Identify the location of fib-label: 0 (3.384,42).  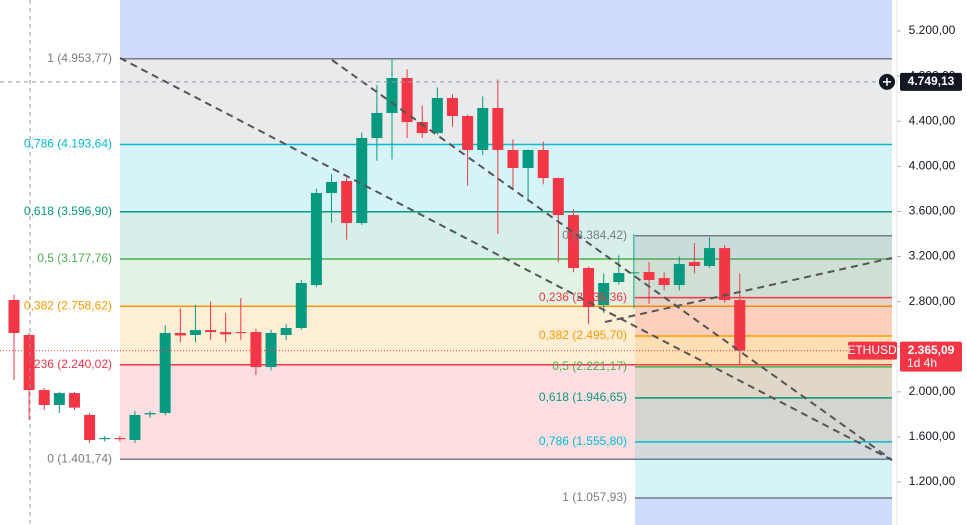
(594, 235).